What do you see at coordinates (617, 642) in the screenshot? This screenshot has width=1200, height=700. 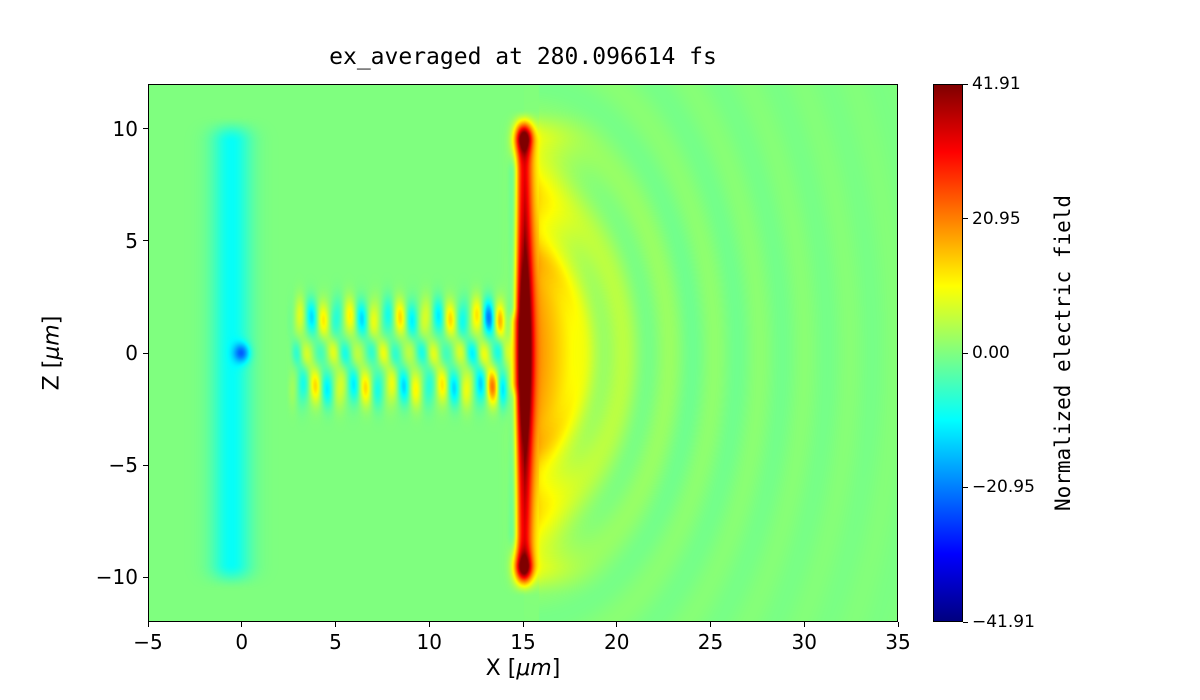 I see `x-tick-label: 20` at bounding box center [617, 642].